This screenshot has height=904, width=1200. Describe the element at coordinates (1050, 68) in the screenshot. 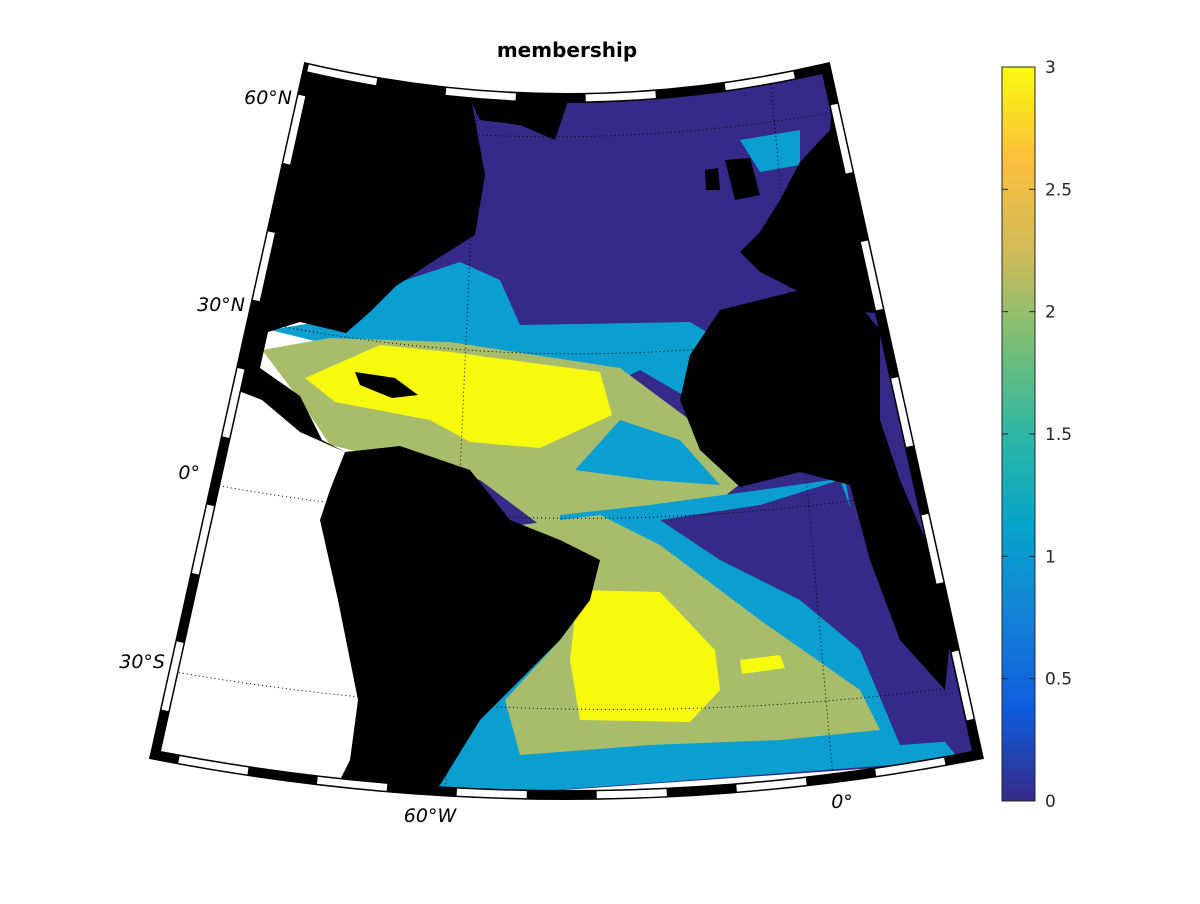

I see `colorbar-tick-label: 3` at that location.